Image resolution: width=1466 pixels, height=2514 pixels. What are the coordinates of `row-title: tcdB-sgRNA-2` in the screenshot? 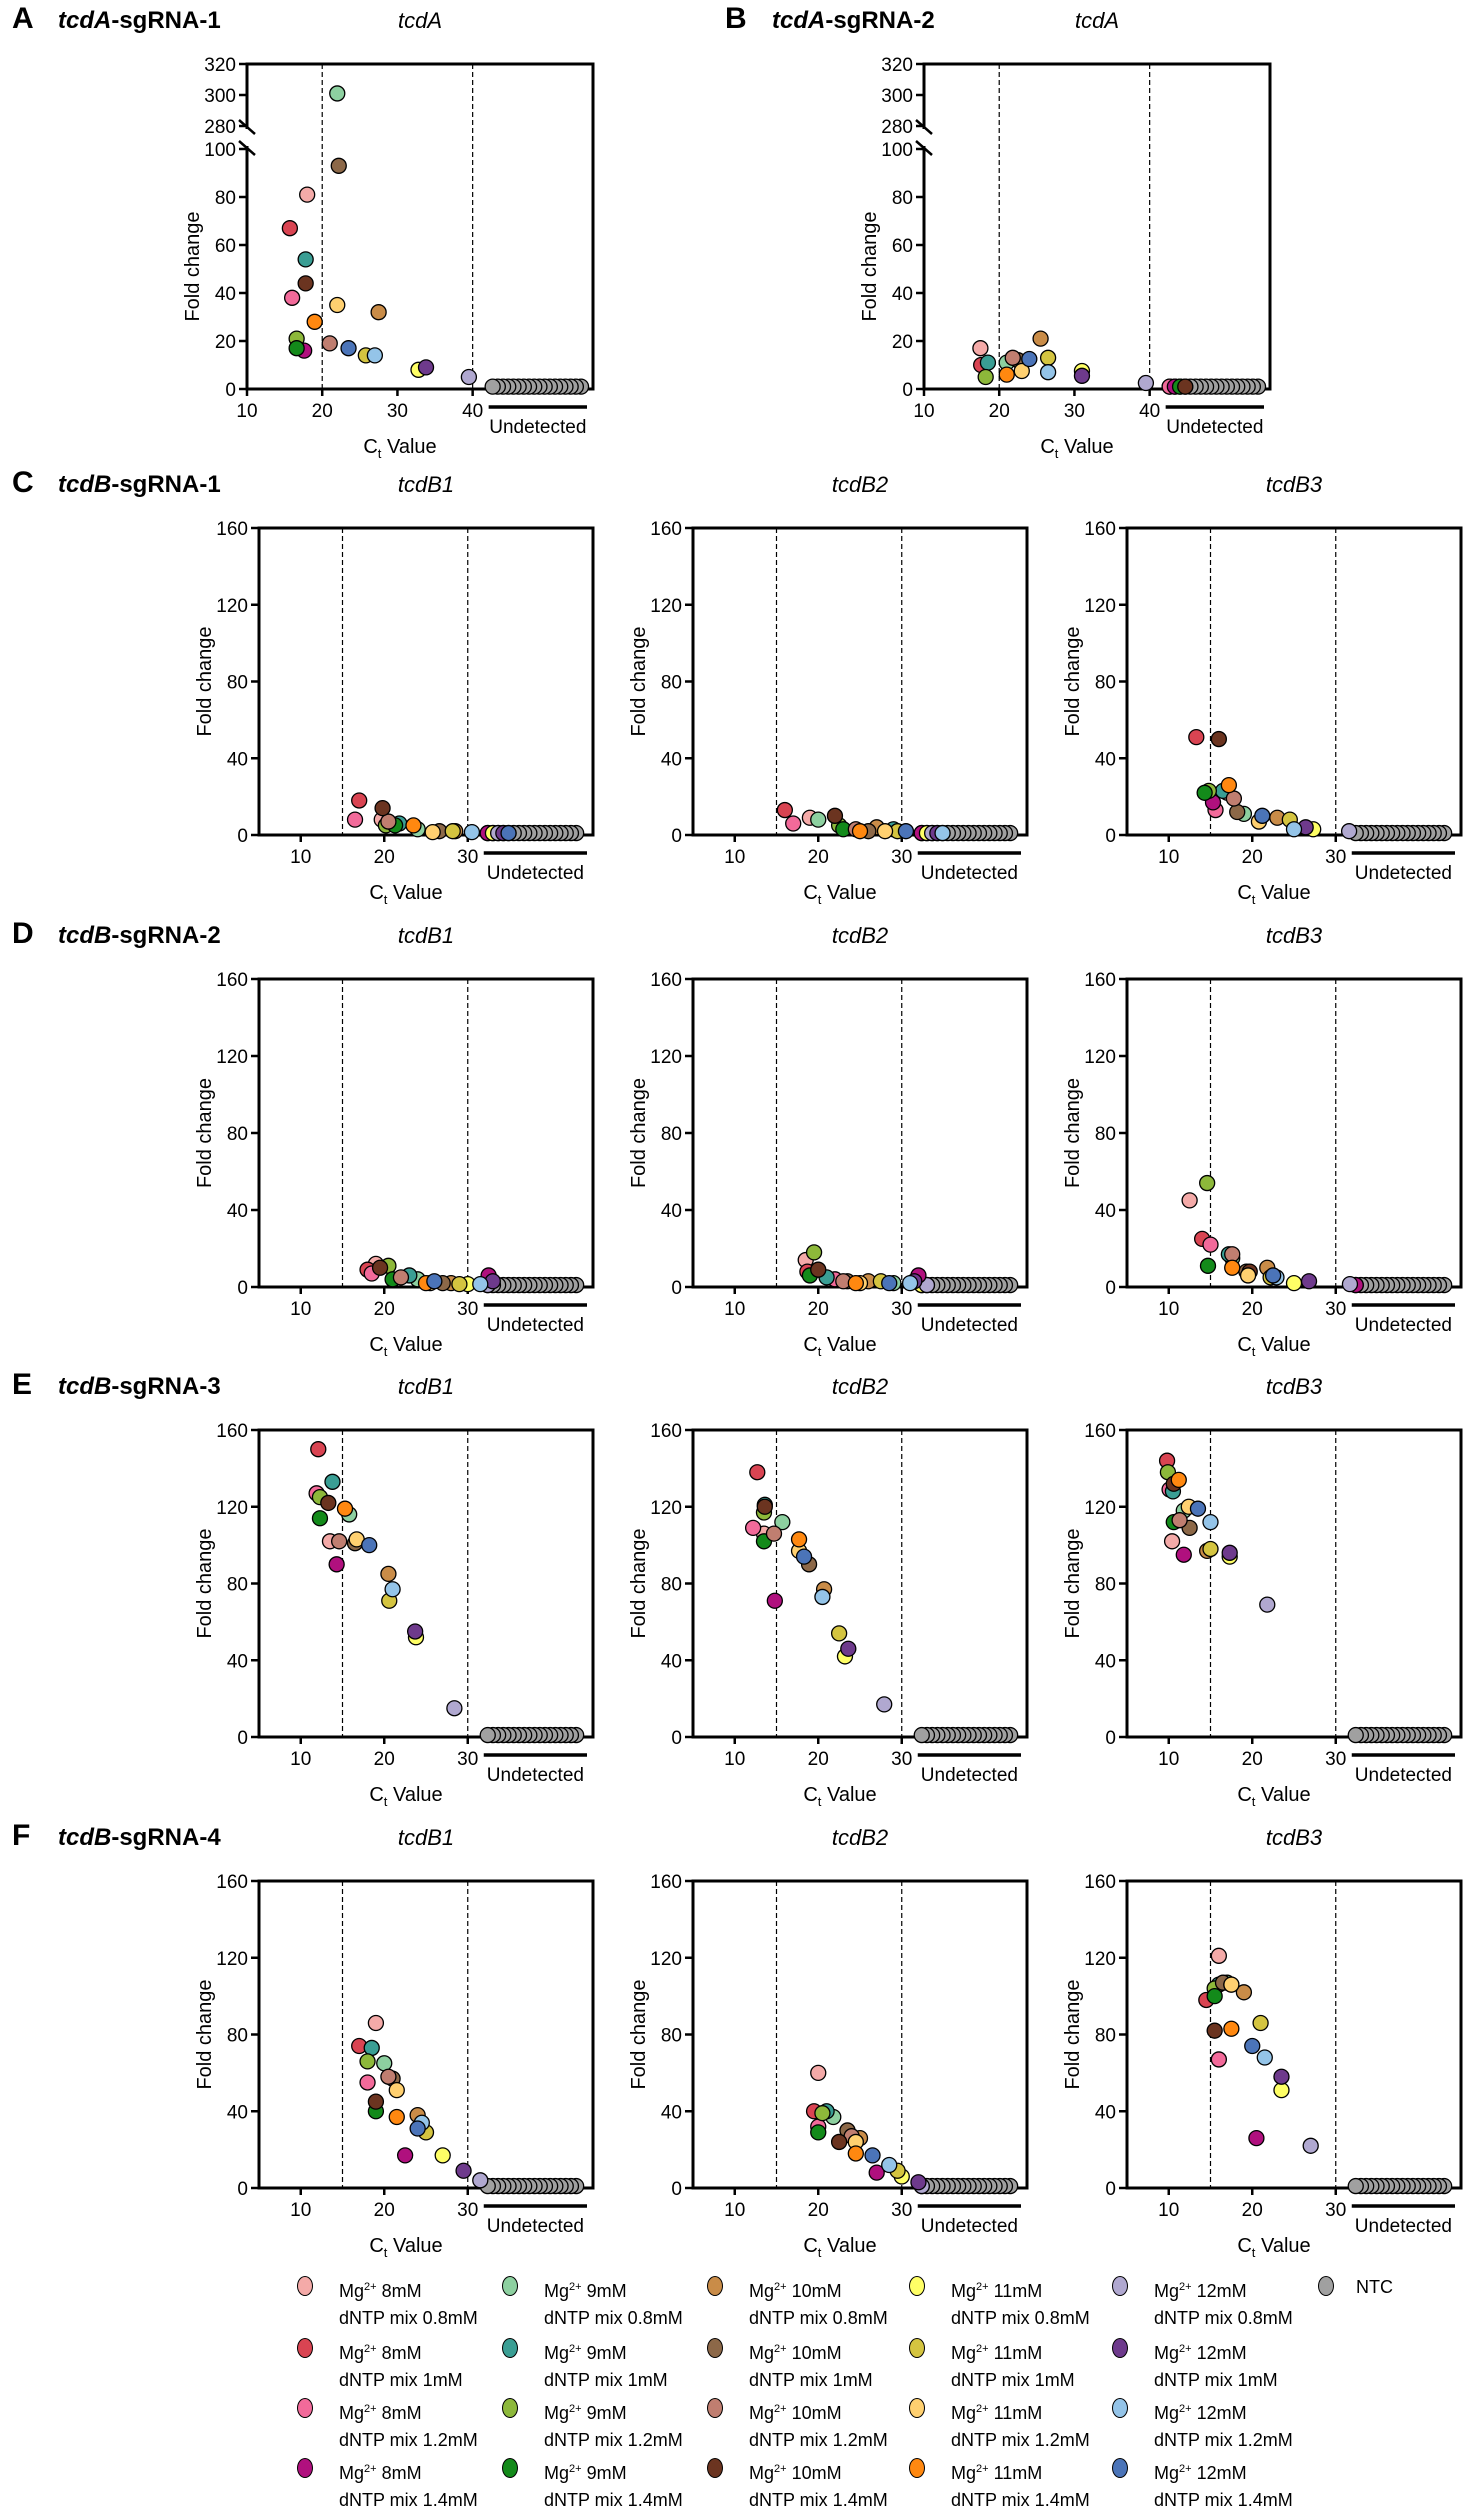 It's located at (139, 935).